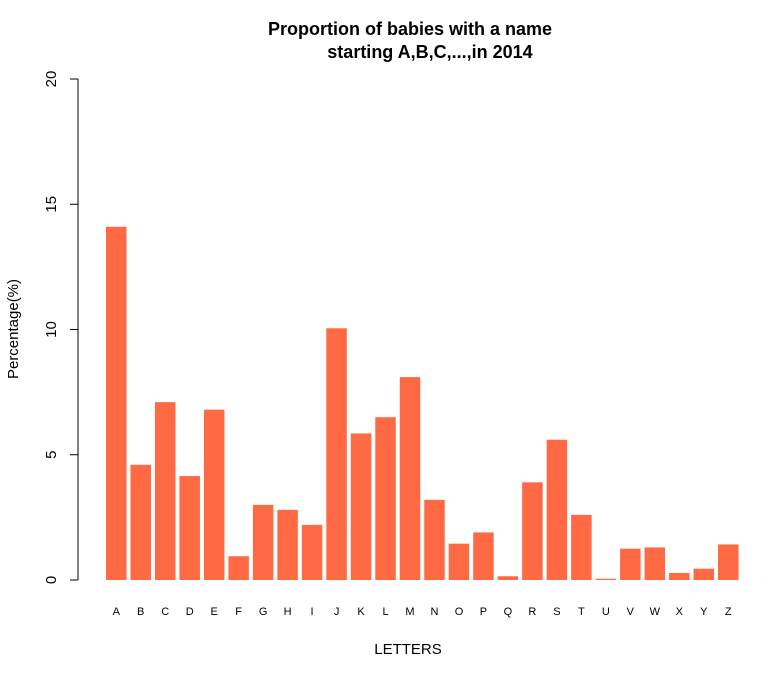 The image size is (780, 678). What do you see at coordinates (435, 612) in the screenshot?
I see `x-tick-label-n: N` at bounding box center [435, 612].